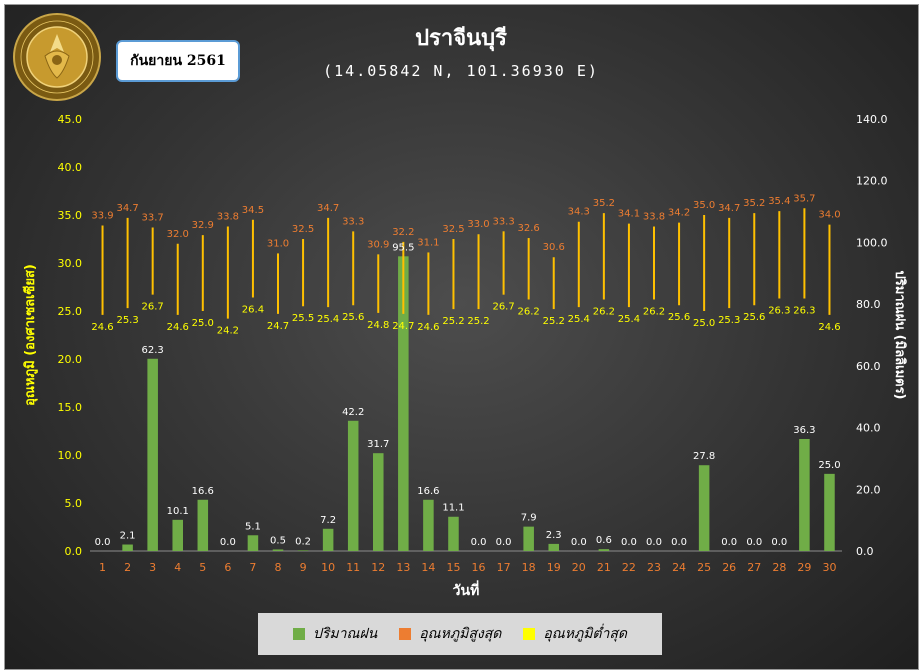 This screenshot has height=672, width=922. Describe the element at coordinates (303, 318) in the screenshot. I see `tmin-label: 25.5` at that location.